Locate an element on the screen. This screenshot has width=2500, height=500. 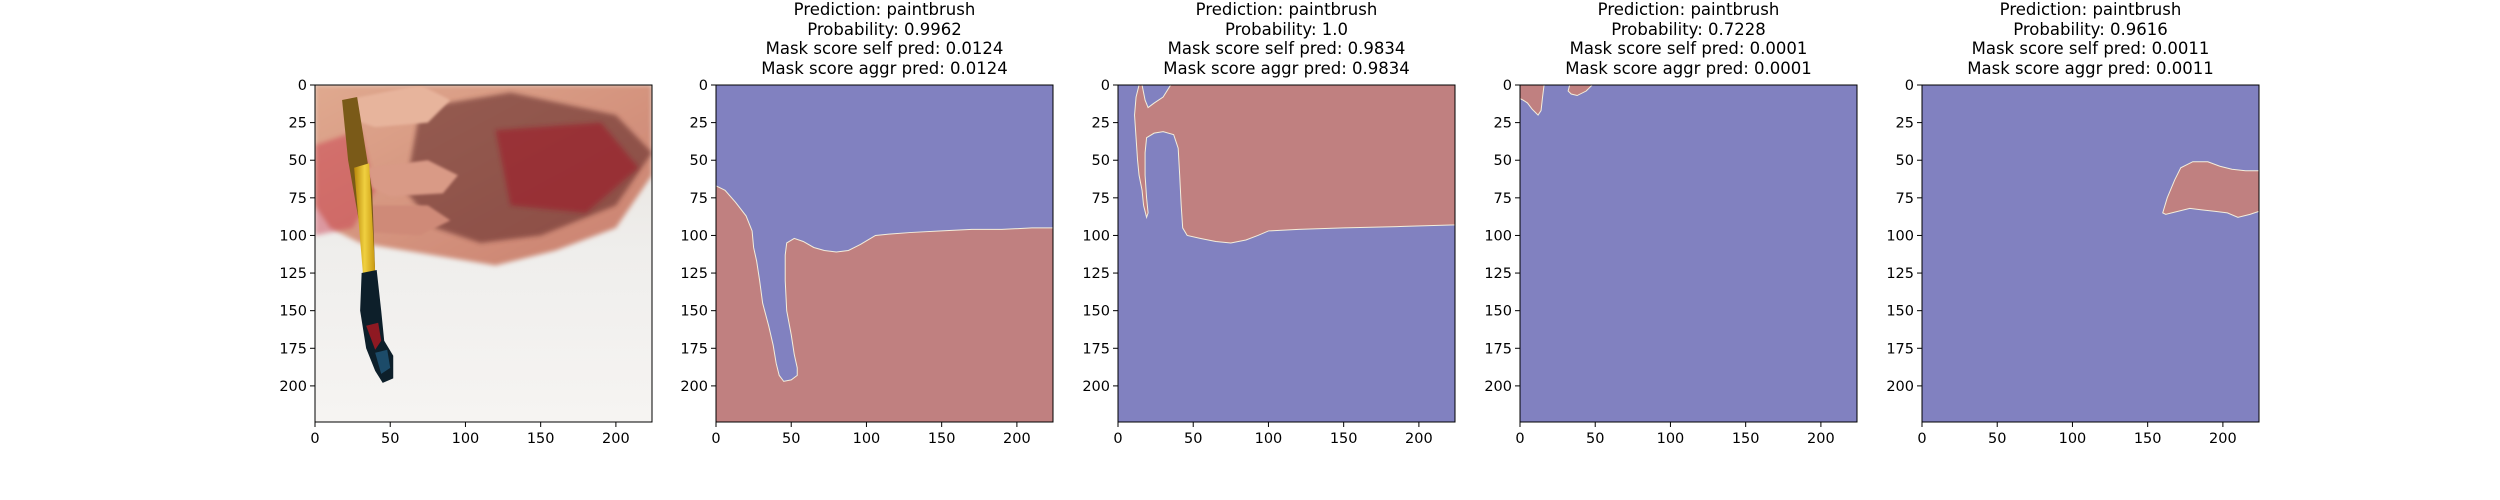
mask-score-aggr-line: Mask score aggr pred: 0.0124 is located at coordinates (884, 68).